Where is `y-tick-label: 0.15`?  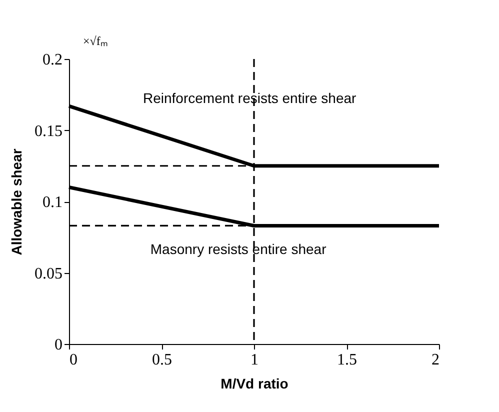 y-tick-label: 0.15 is located at coordinates (48, 131).